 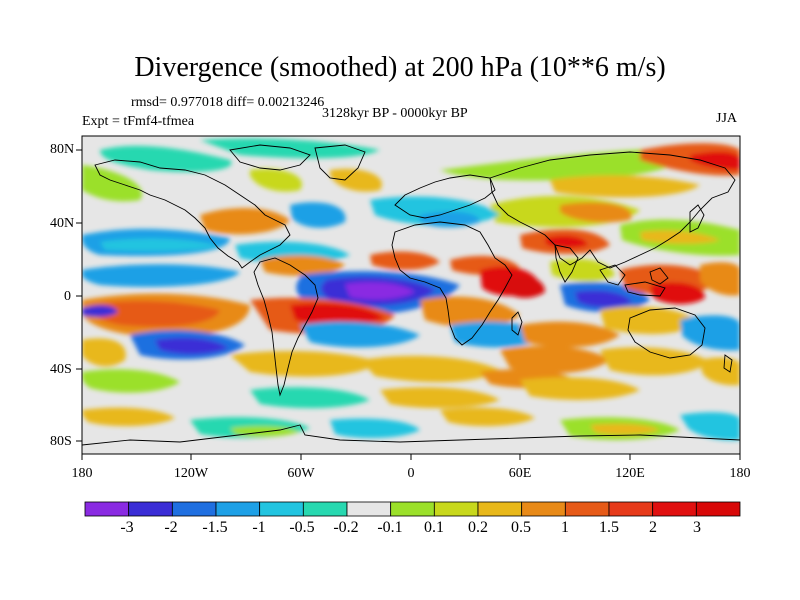 What do you see at coordinates (630, 473) in the screenshot?
I see `lon-label-120e: 120E` at bounding box center [630, 473].